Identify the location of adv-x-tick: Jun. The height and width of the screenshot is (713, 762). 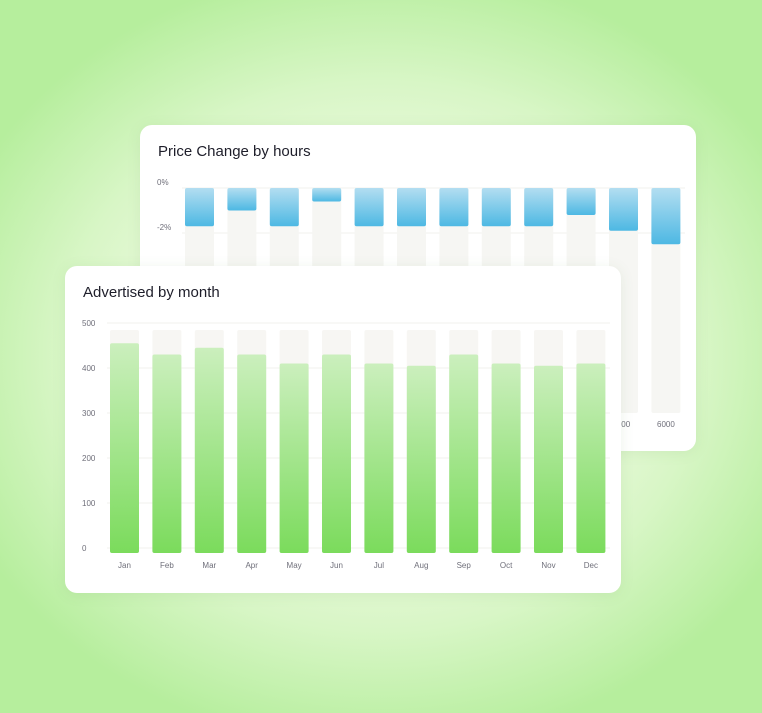
(336, 565).